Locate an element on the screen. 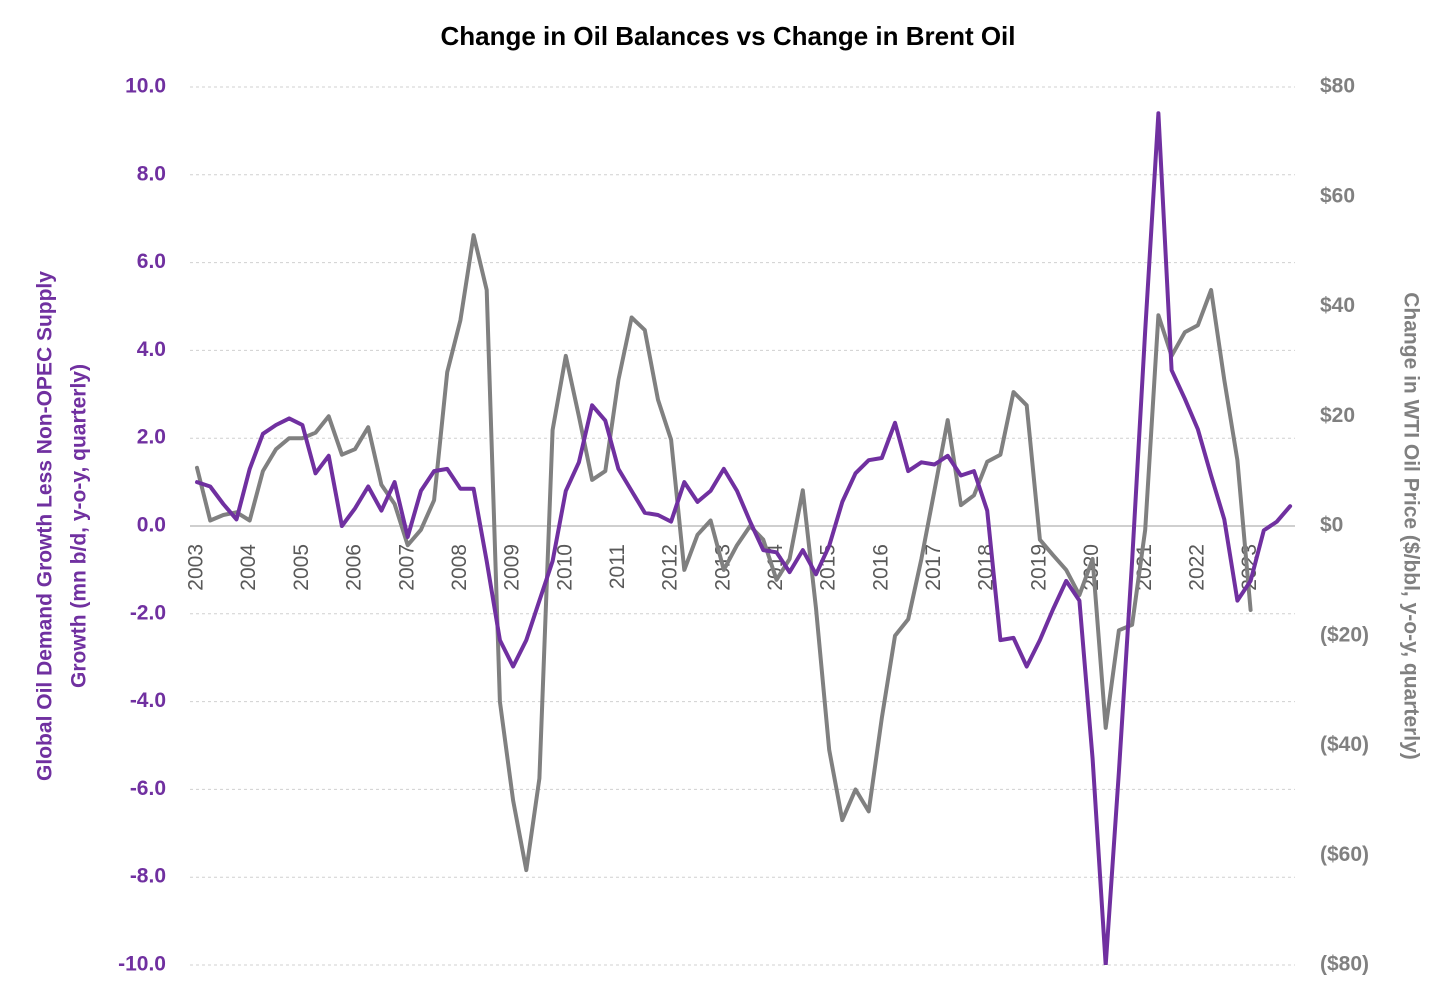 Image resolution: width=1456 pixels, height=992 pixels. x-tick-label: 2008 is located at coordinates (459, 567).